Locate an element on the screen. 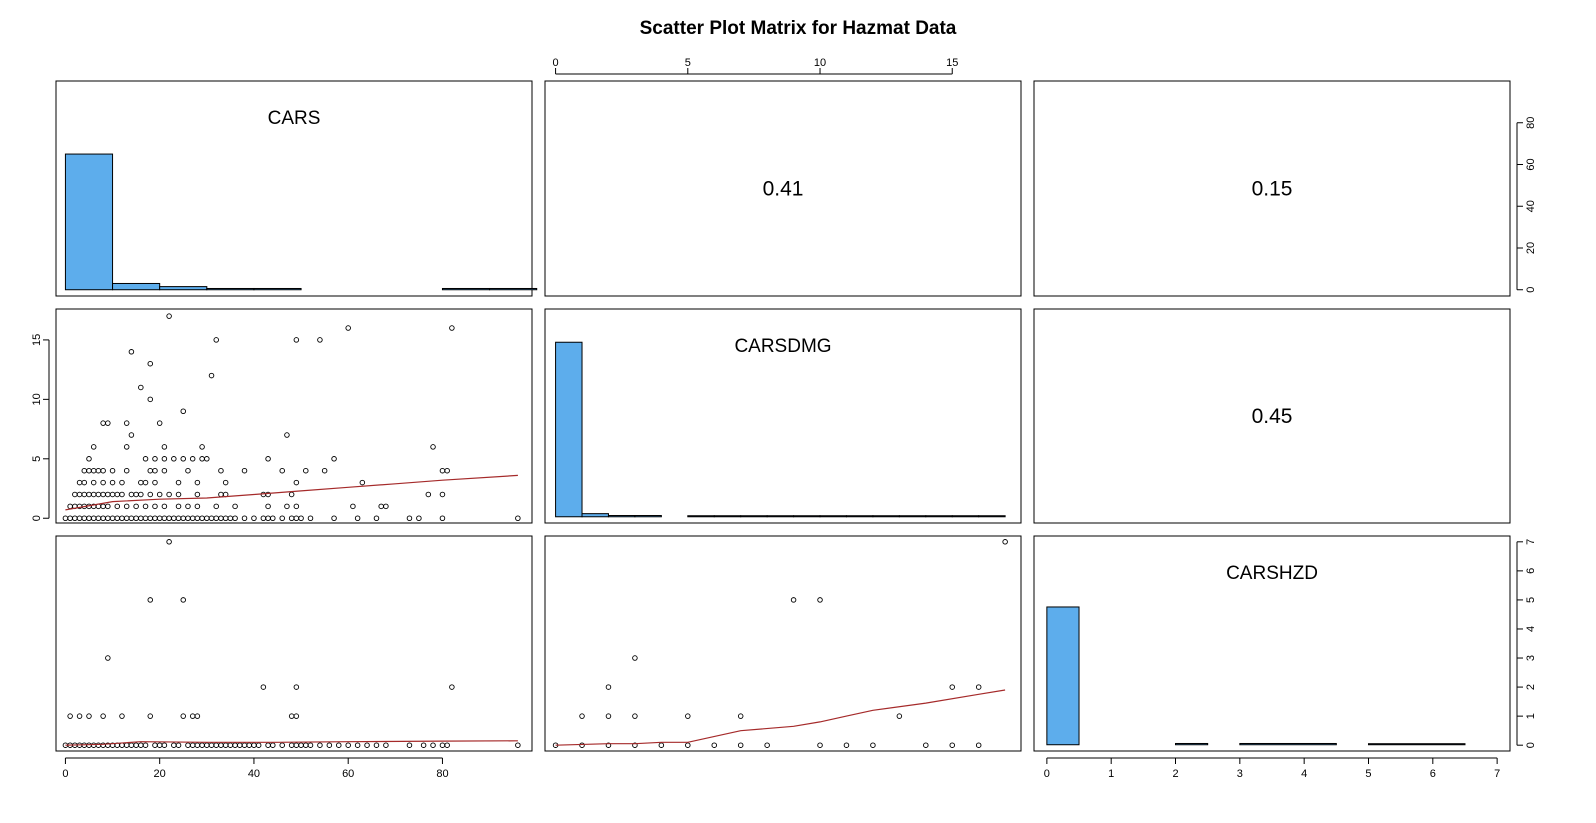  correlation-label: 0.45 is located at coordinates (1272, 416).